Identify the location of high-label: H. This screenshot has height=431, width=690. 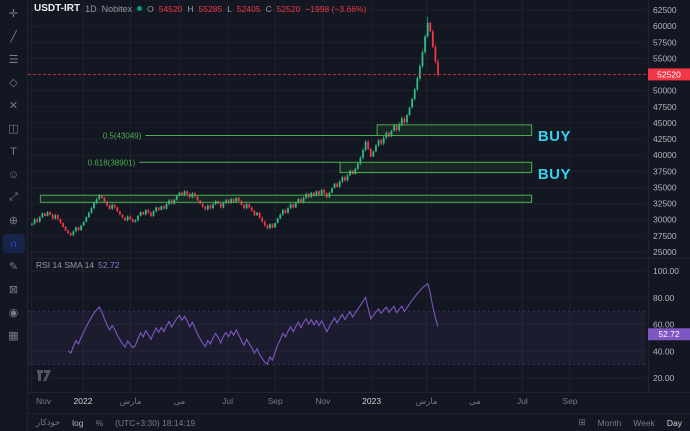
(190, 8).